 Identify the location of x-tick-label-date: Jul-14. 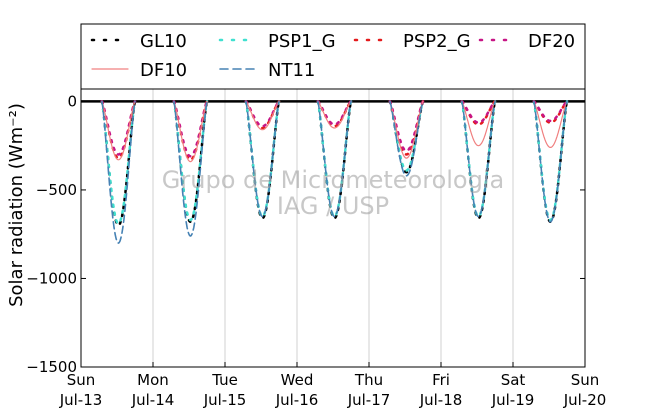
(153, 400).